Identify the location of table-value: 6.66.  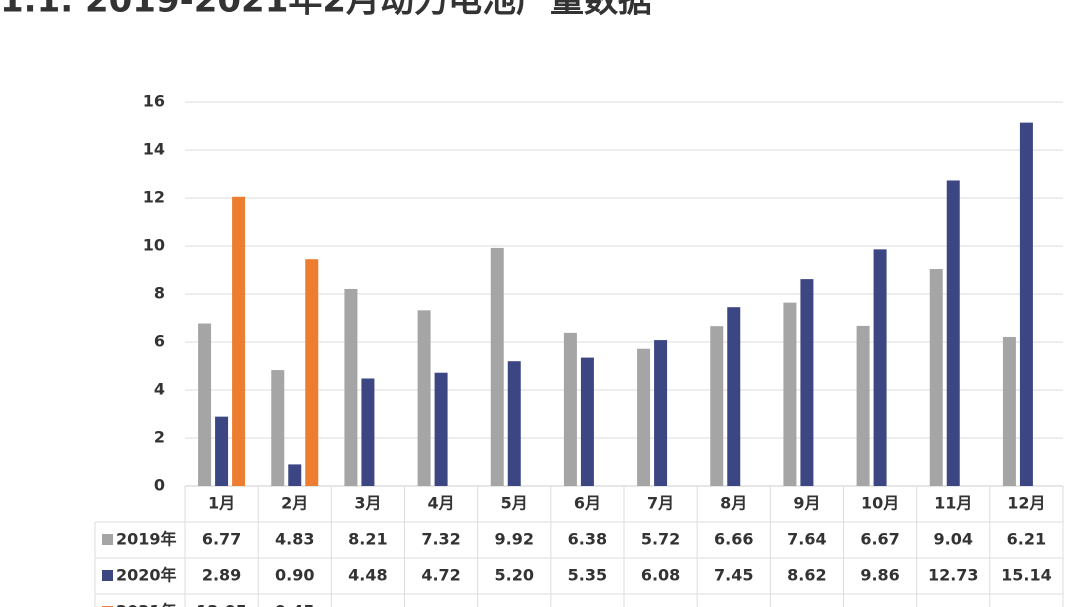
(733, 539).